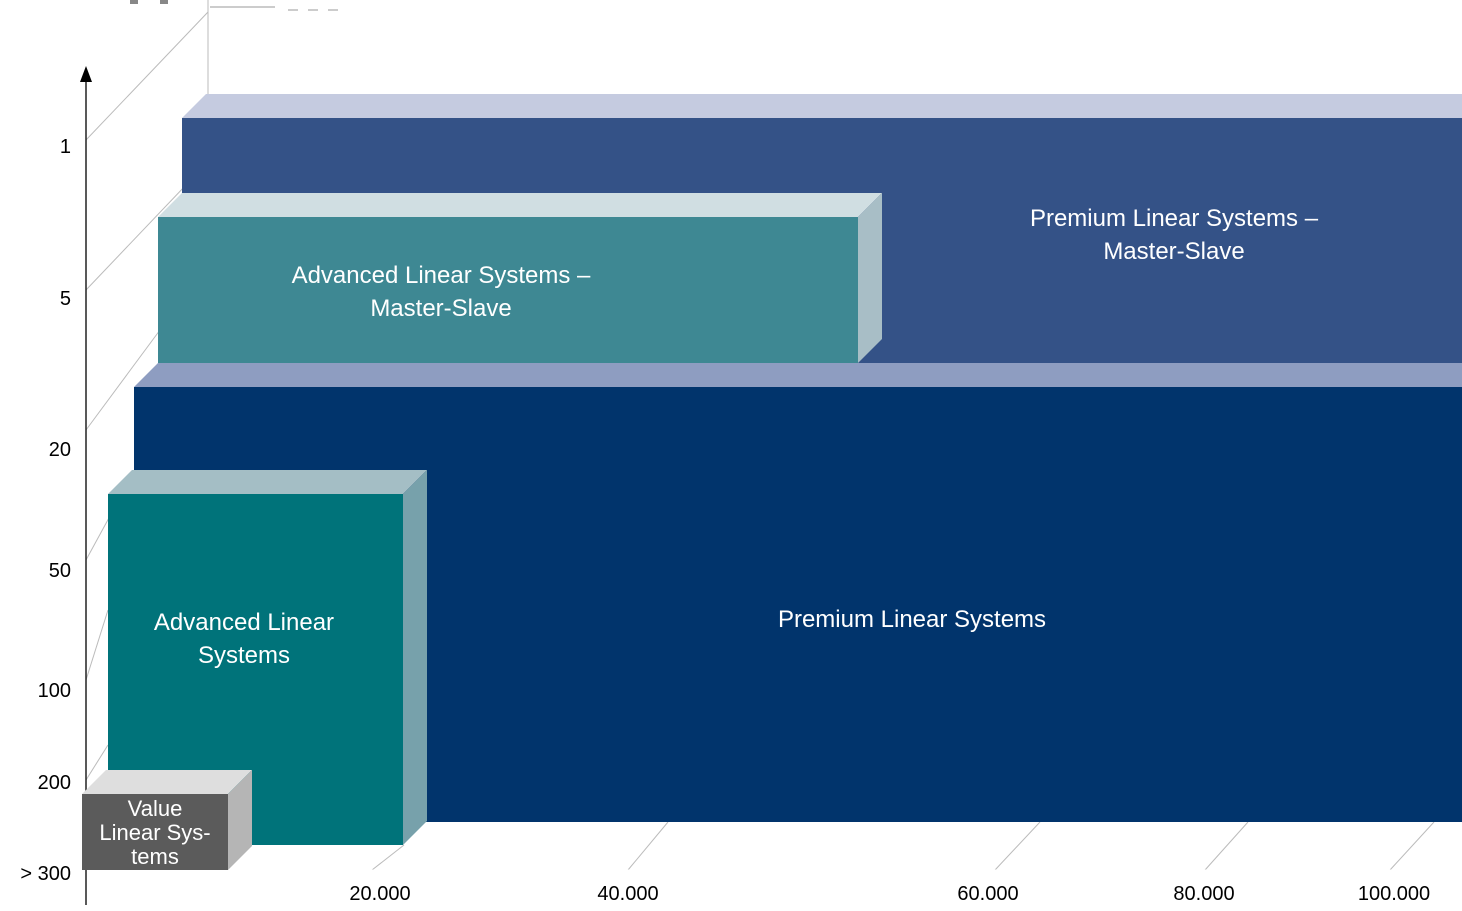 This screenshot has width=1462, height=911. Describe the element at coordinates (627, 894) in the screenshot. I see `x-tick-label: 40.000` at that location.